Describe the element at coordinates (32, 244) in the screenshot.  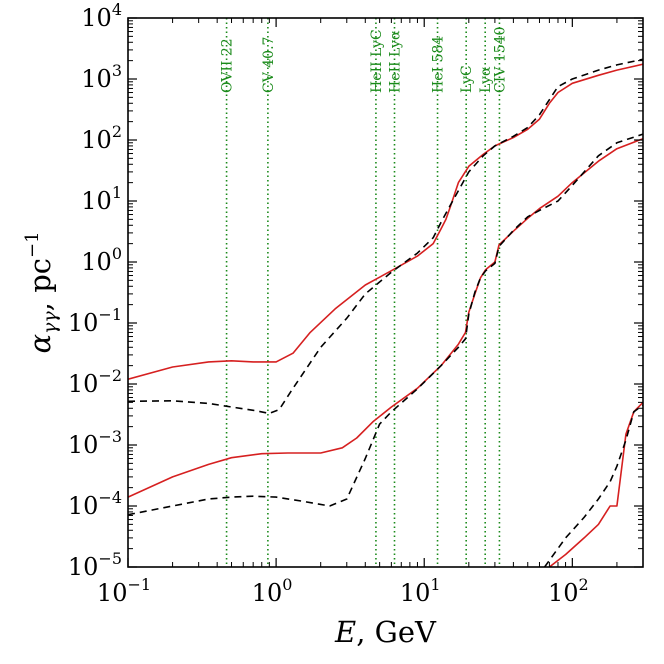
I see `y-axis-label-superscript: −1` at that location.